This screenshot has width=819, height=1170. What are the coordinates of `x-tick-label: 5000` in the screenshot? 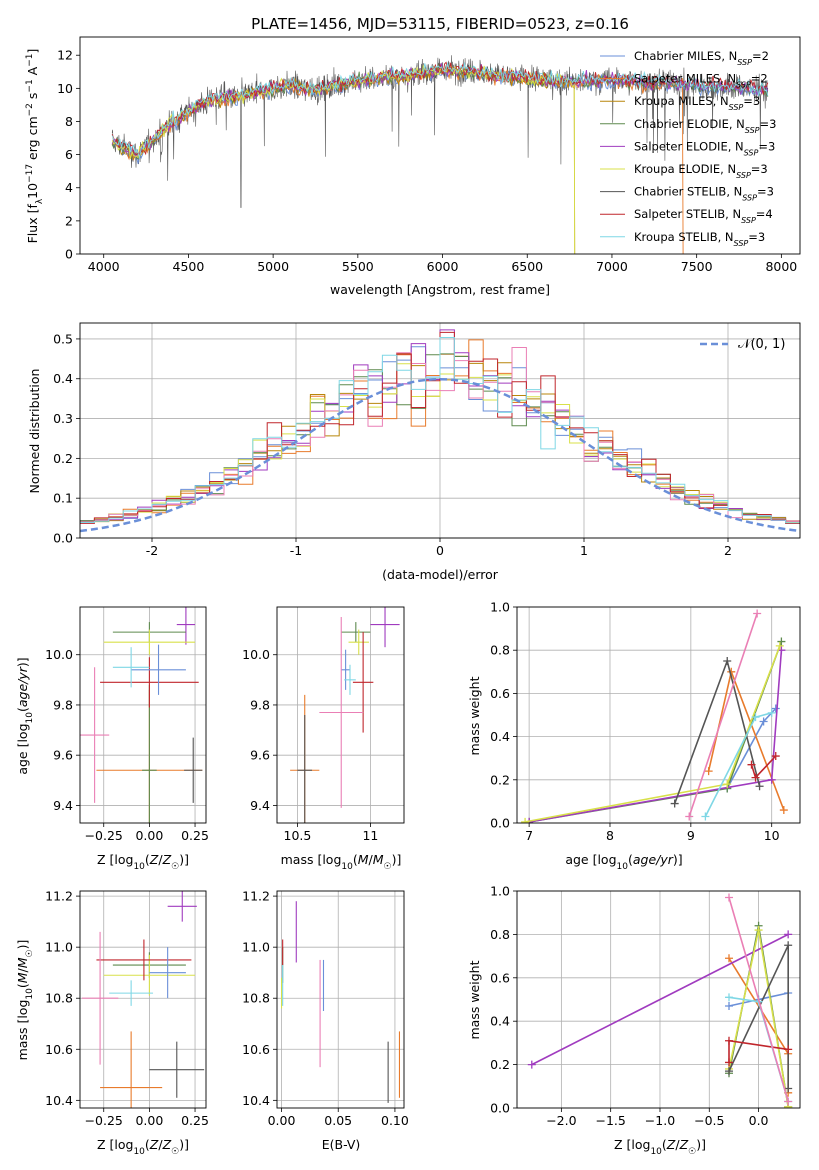 It's located at (273, 266).